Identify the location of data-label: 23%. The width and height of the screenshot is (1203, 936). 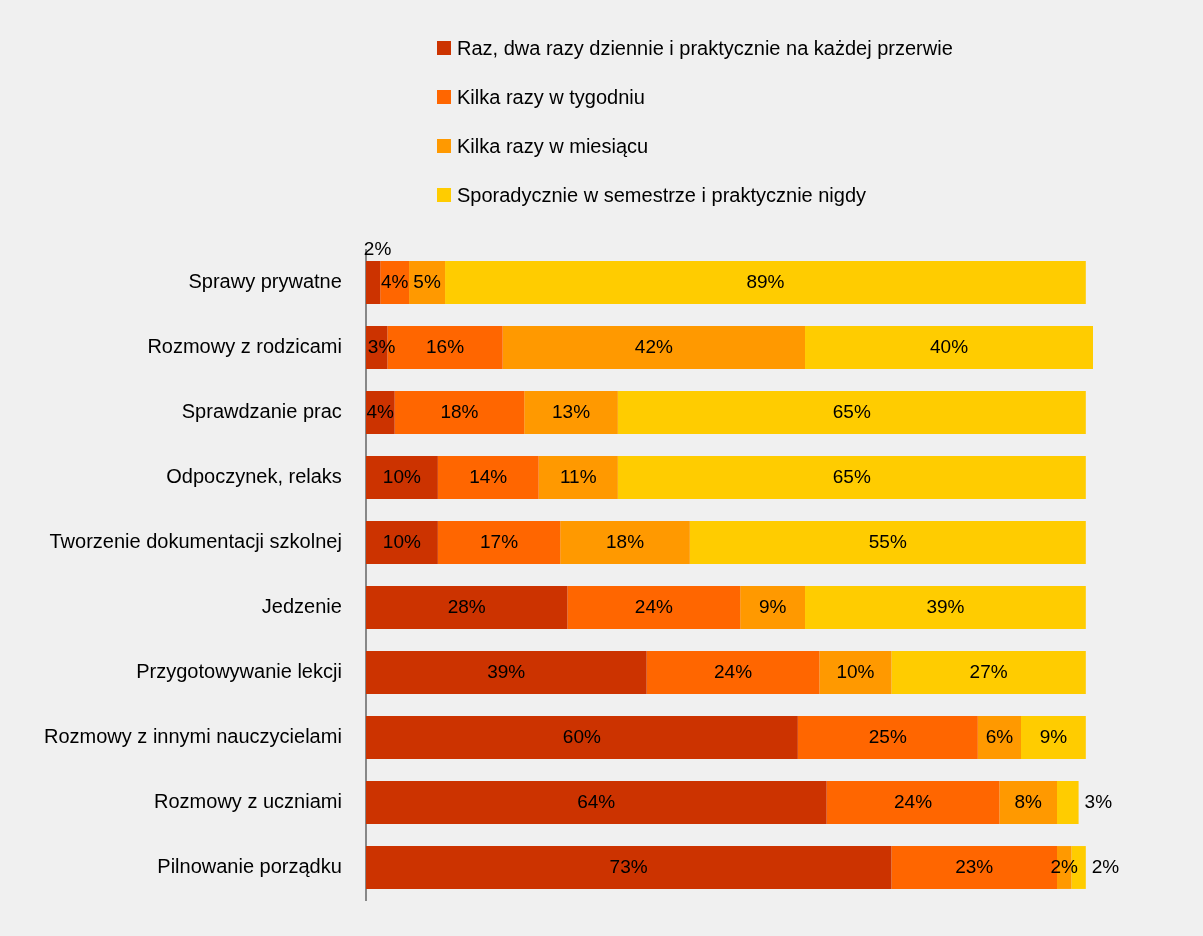
(974, 866).